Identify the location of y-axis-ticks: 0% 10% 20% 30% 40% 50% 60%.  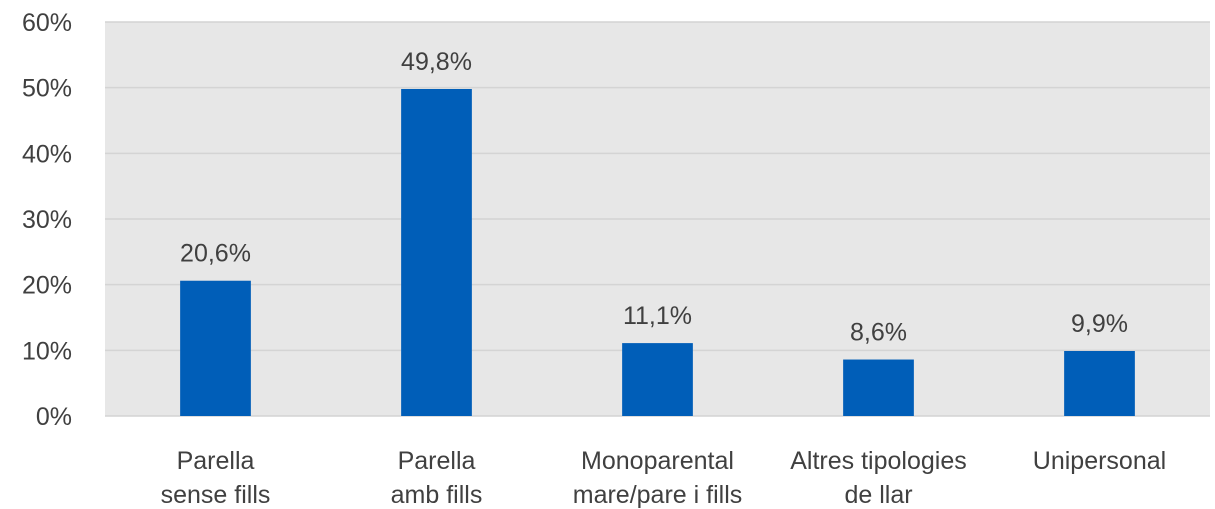
(47, 220).